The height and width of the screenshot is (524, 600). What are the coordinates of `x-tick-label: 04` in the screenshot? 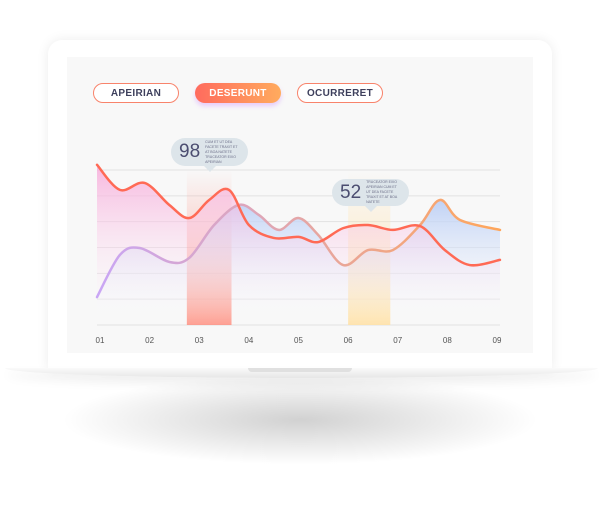 It's located at (248, 340).